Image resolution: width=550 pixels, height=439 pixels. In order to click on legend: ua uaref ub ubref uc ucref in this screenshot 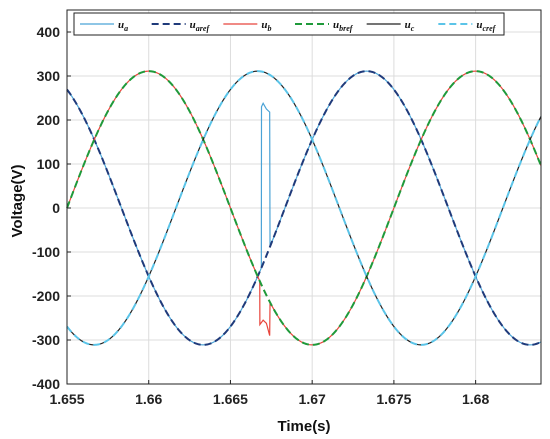, I will do `click(289, 24)`.